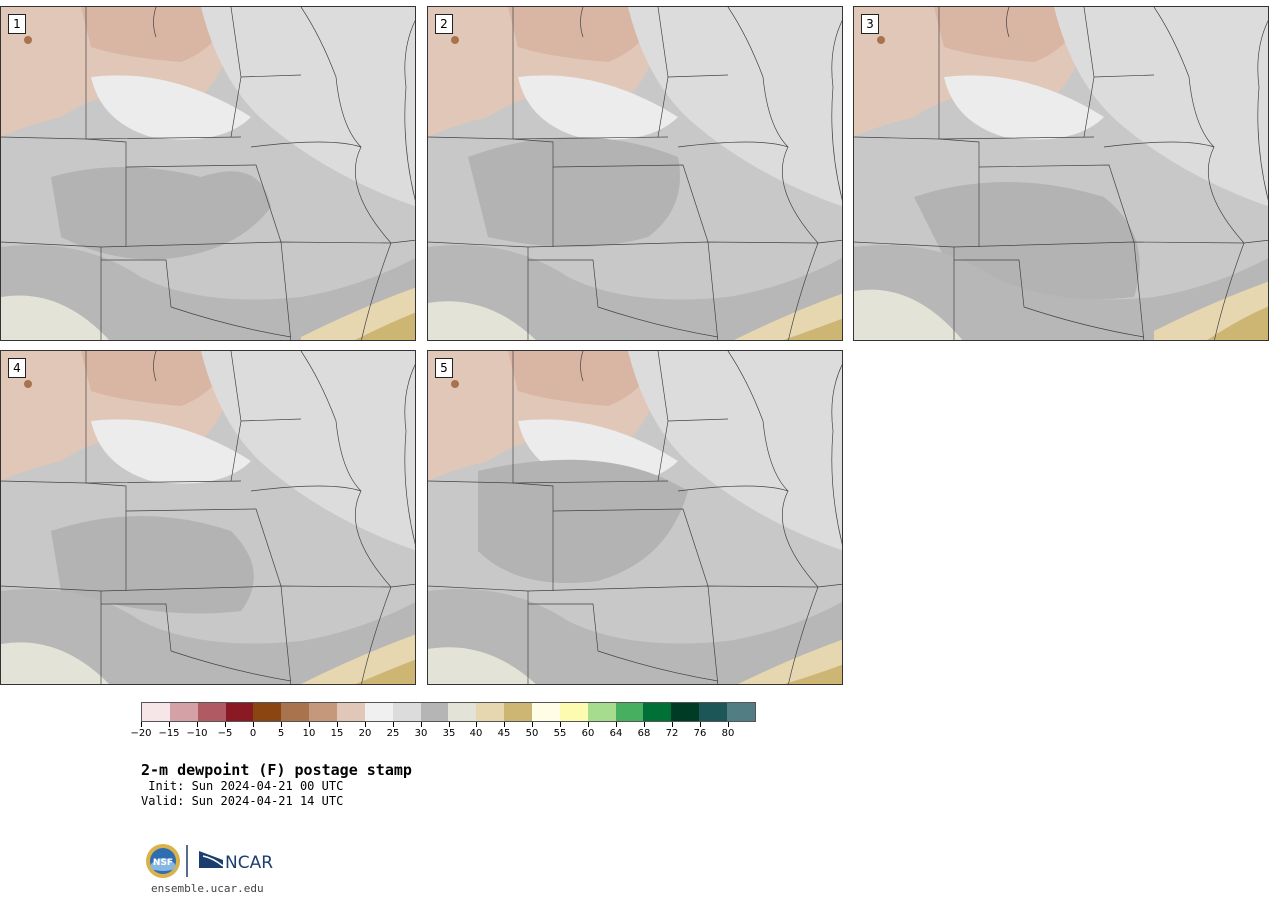 The height and width of the screenshot is (901, 1280). I want to click on valid-time: Valid: Sun 2024-04-21 14 UTC, so click(242, 801).